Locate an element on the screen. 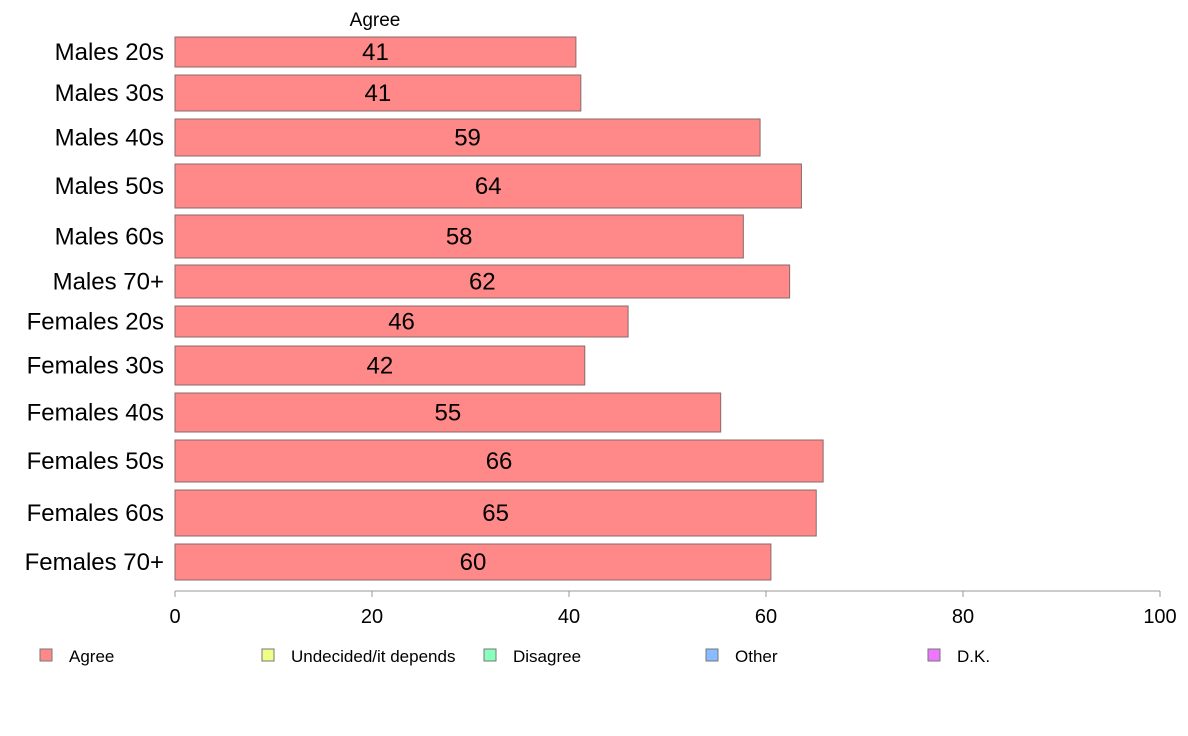 This screenshot has height=736, width=1188. category-label: Males 40s is located at coordinates (109, 138).